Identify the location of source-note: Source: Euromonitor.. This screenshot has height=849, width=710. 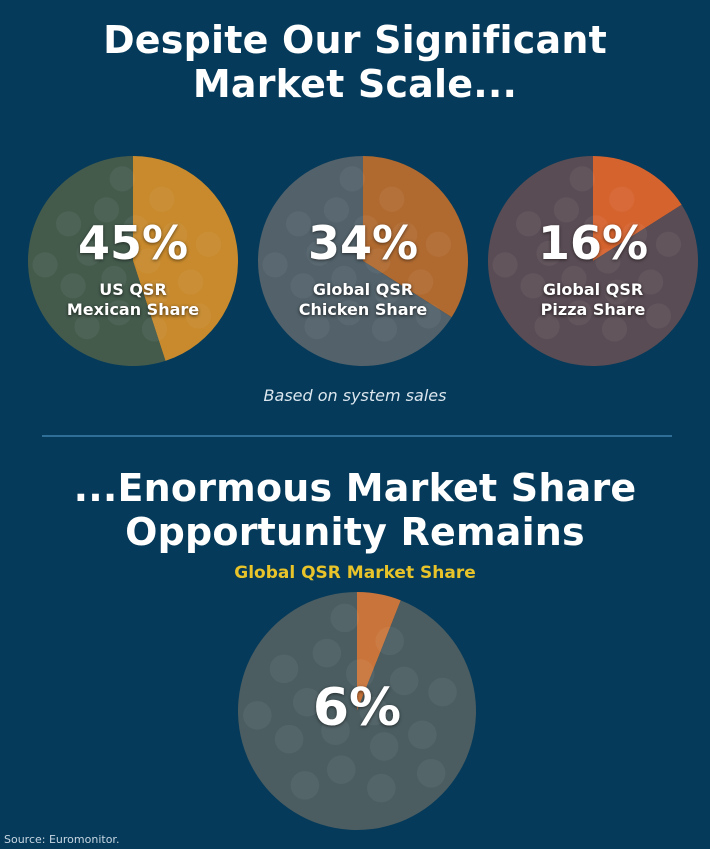
(62, 839).